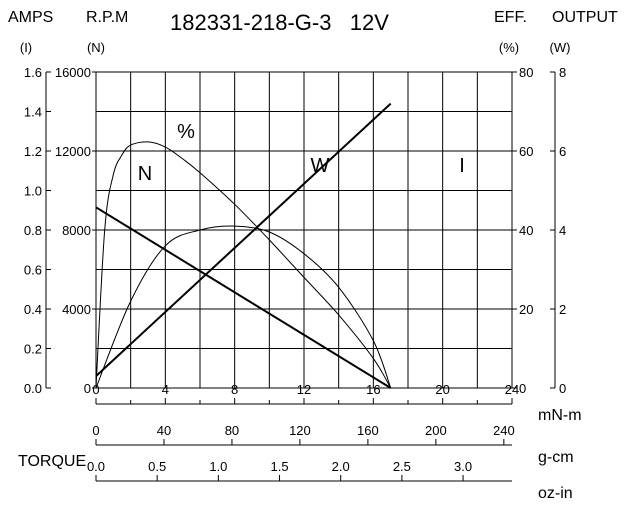  I want to click on amps-tick-label: 0.0, so click(33, 388).